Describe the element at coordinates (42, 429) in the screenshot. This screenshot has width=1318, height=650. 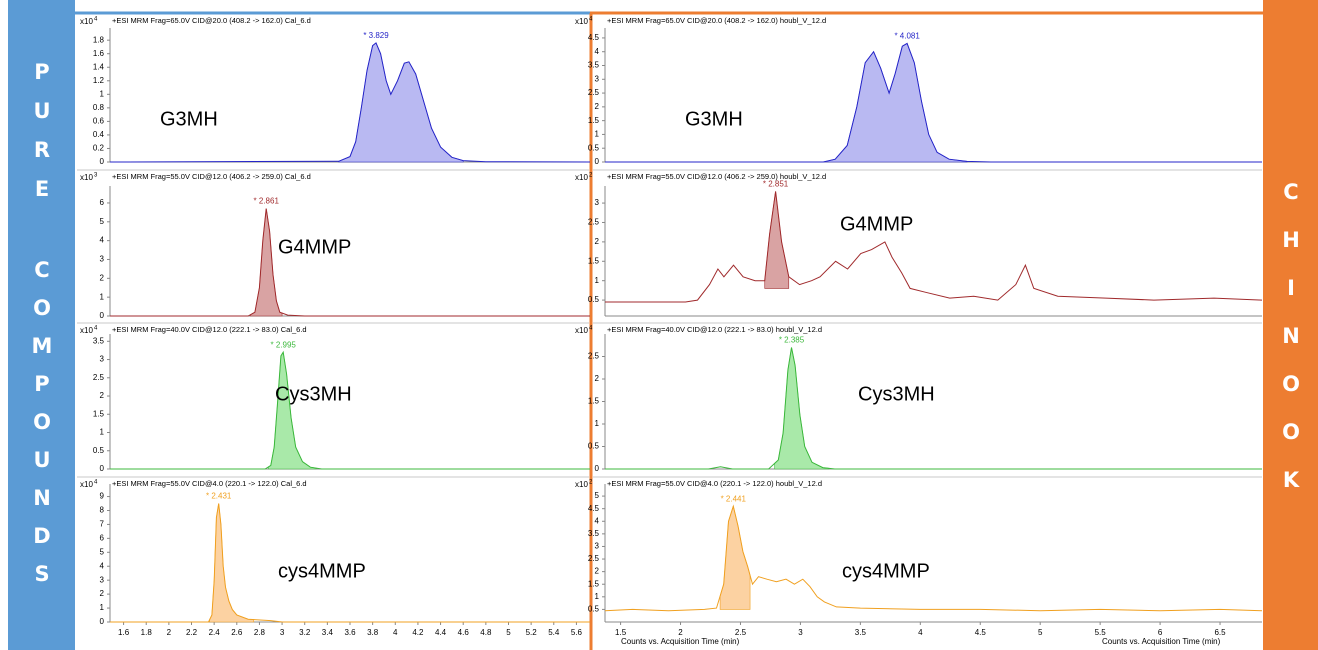
I see `left-label: COMPOUNDS` at that location.